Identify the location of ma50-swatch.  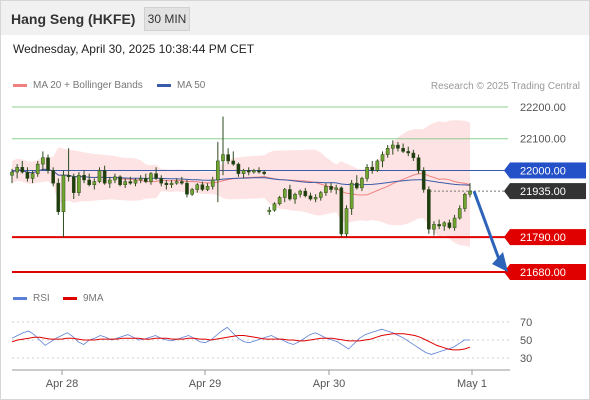
(164, 85).